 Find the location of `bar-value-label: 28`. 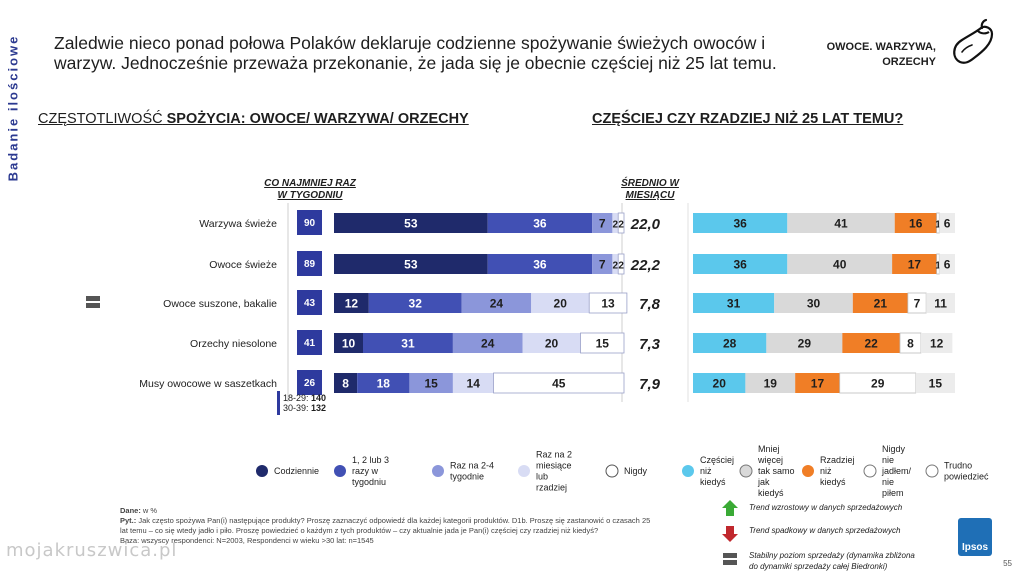

bar-value-label: 28 is located at coordinates (730, 344).